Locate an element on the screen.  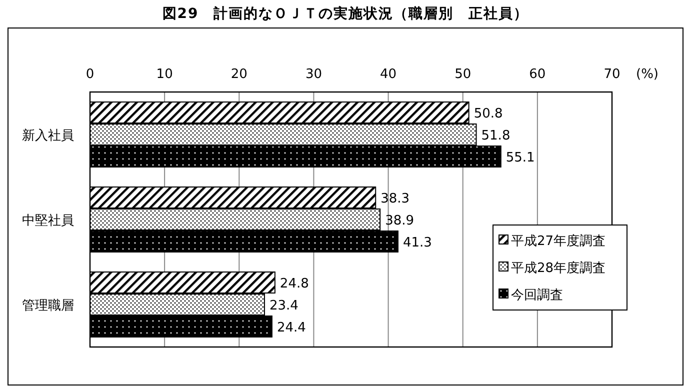
data-label: 55.1 is located at coordinates (520, 158).